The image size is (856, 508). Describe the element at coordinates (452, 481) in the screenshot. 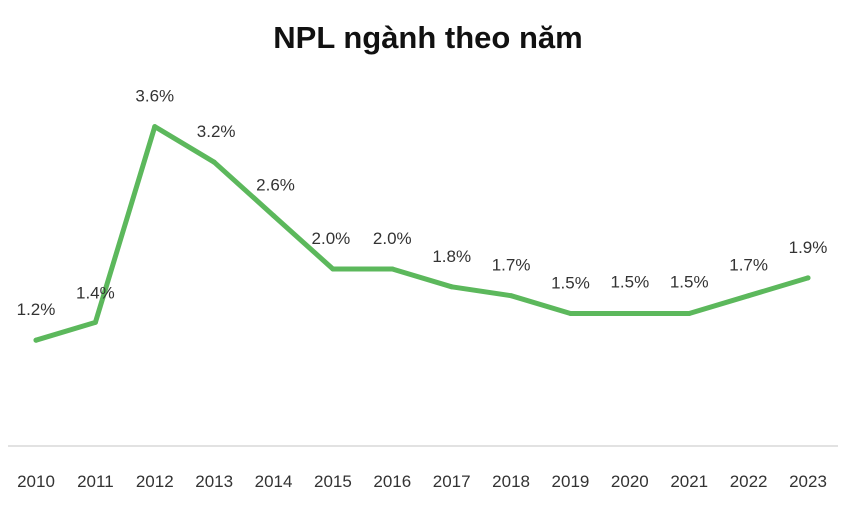

I see `x-tick-label: 2017` at that location.